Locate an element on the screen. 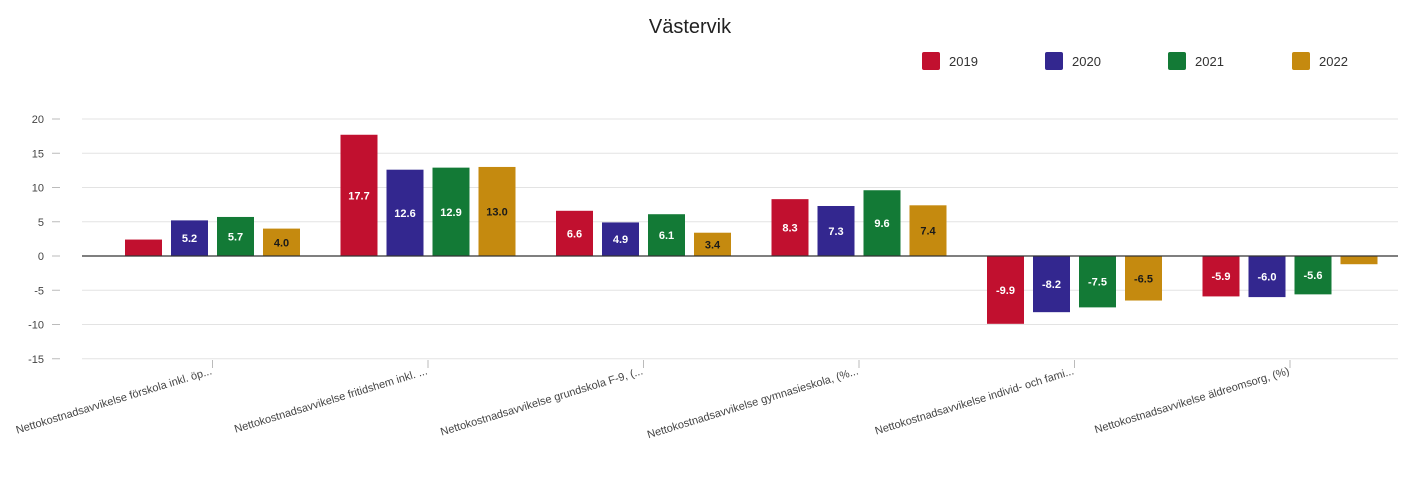 The height and width of the screenshot is (492, 1408). y-tick-label: 0 is located at coordinates (41, 257).